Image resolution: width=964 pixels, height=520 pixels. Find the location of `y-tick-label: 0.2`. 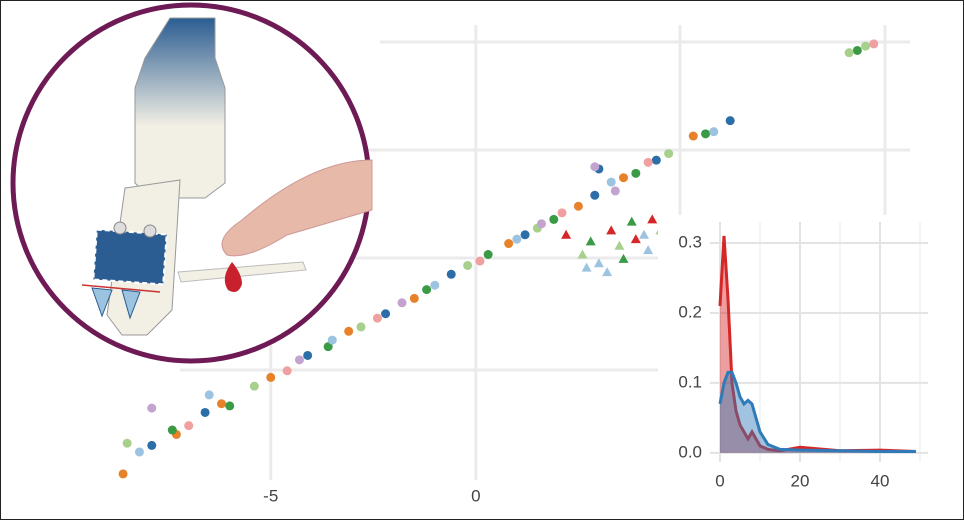

y-tick-label: 0.2 is located at coordinates (690, 311).